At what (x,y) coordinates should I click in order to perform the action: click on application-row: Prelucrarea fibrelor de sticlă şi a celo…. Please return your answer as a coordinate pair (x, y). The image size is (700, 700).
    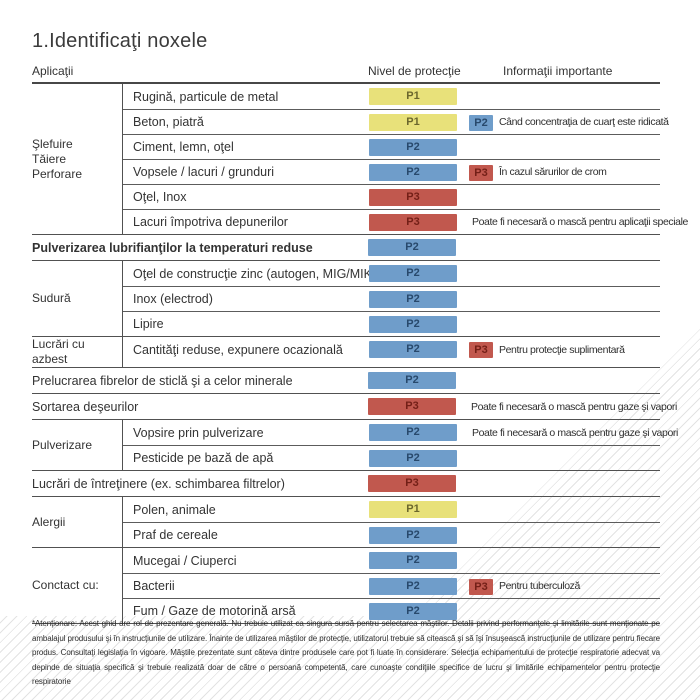
    Looking at the image, I should click on (346, 380).